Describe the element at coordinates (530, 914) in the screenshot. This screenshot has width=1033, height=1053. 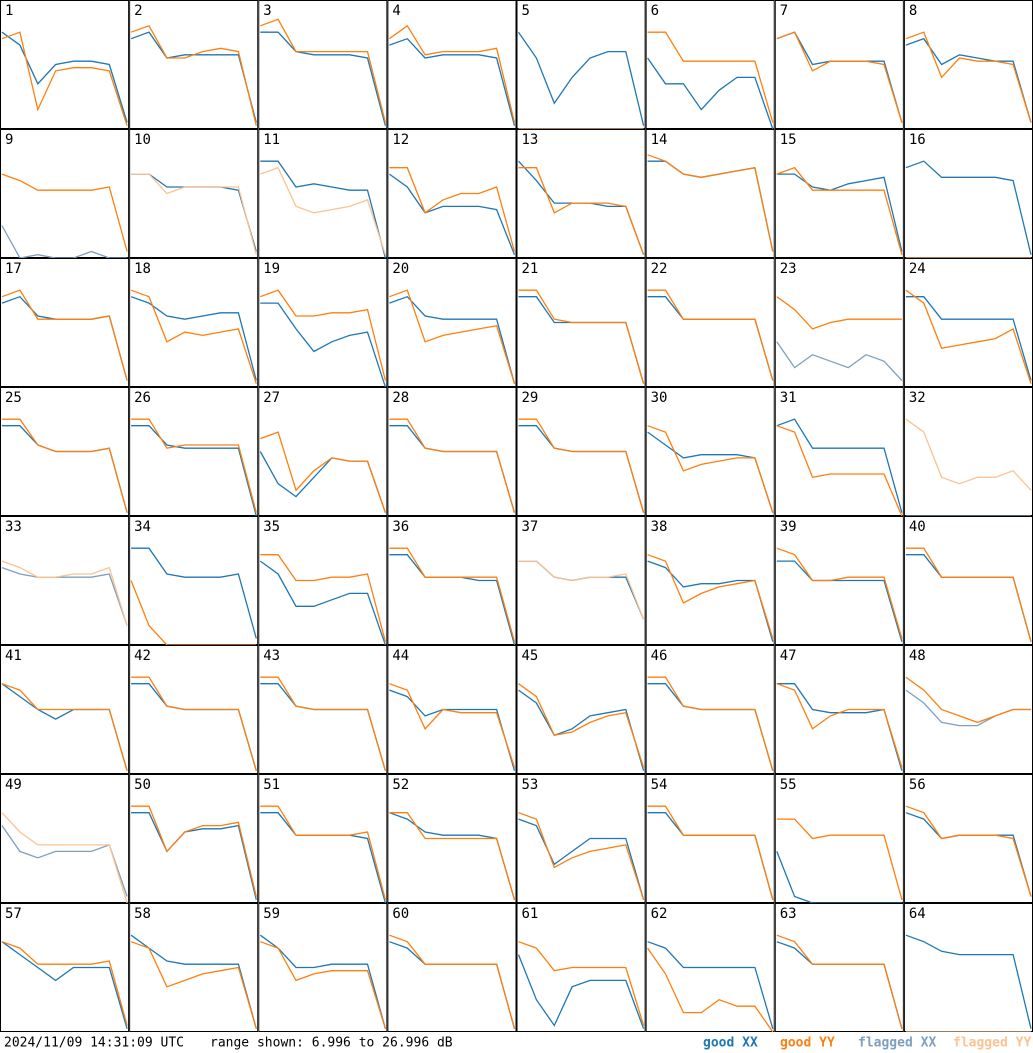
I see `panel-title: 61` at that location.